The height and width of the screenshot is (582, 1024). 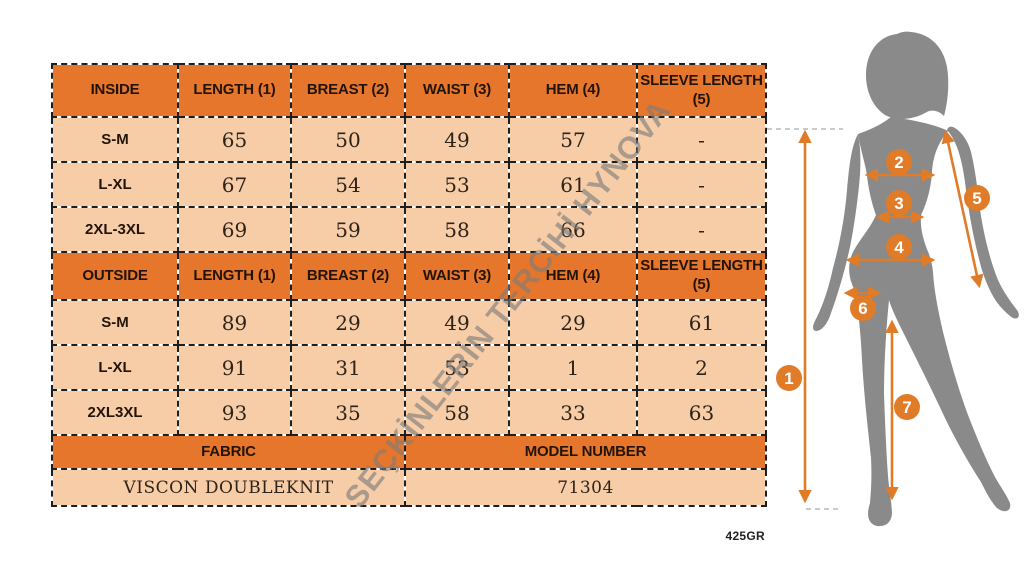 I want to click on col-header-outside: OUTSIDE, so click(x=115, y=276).